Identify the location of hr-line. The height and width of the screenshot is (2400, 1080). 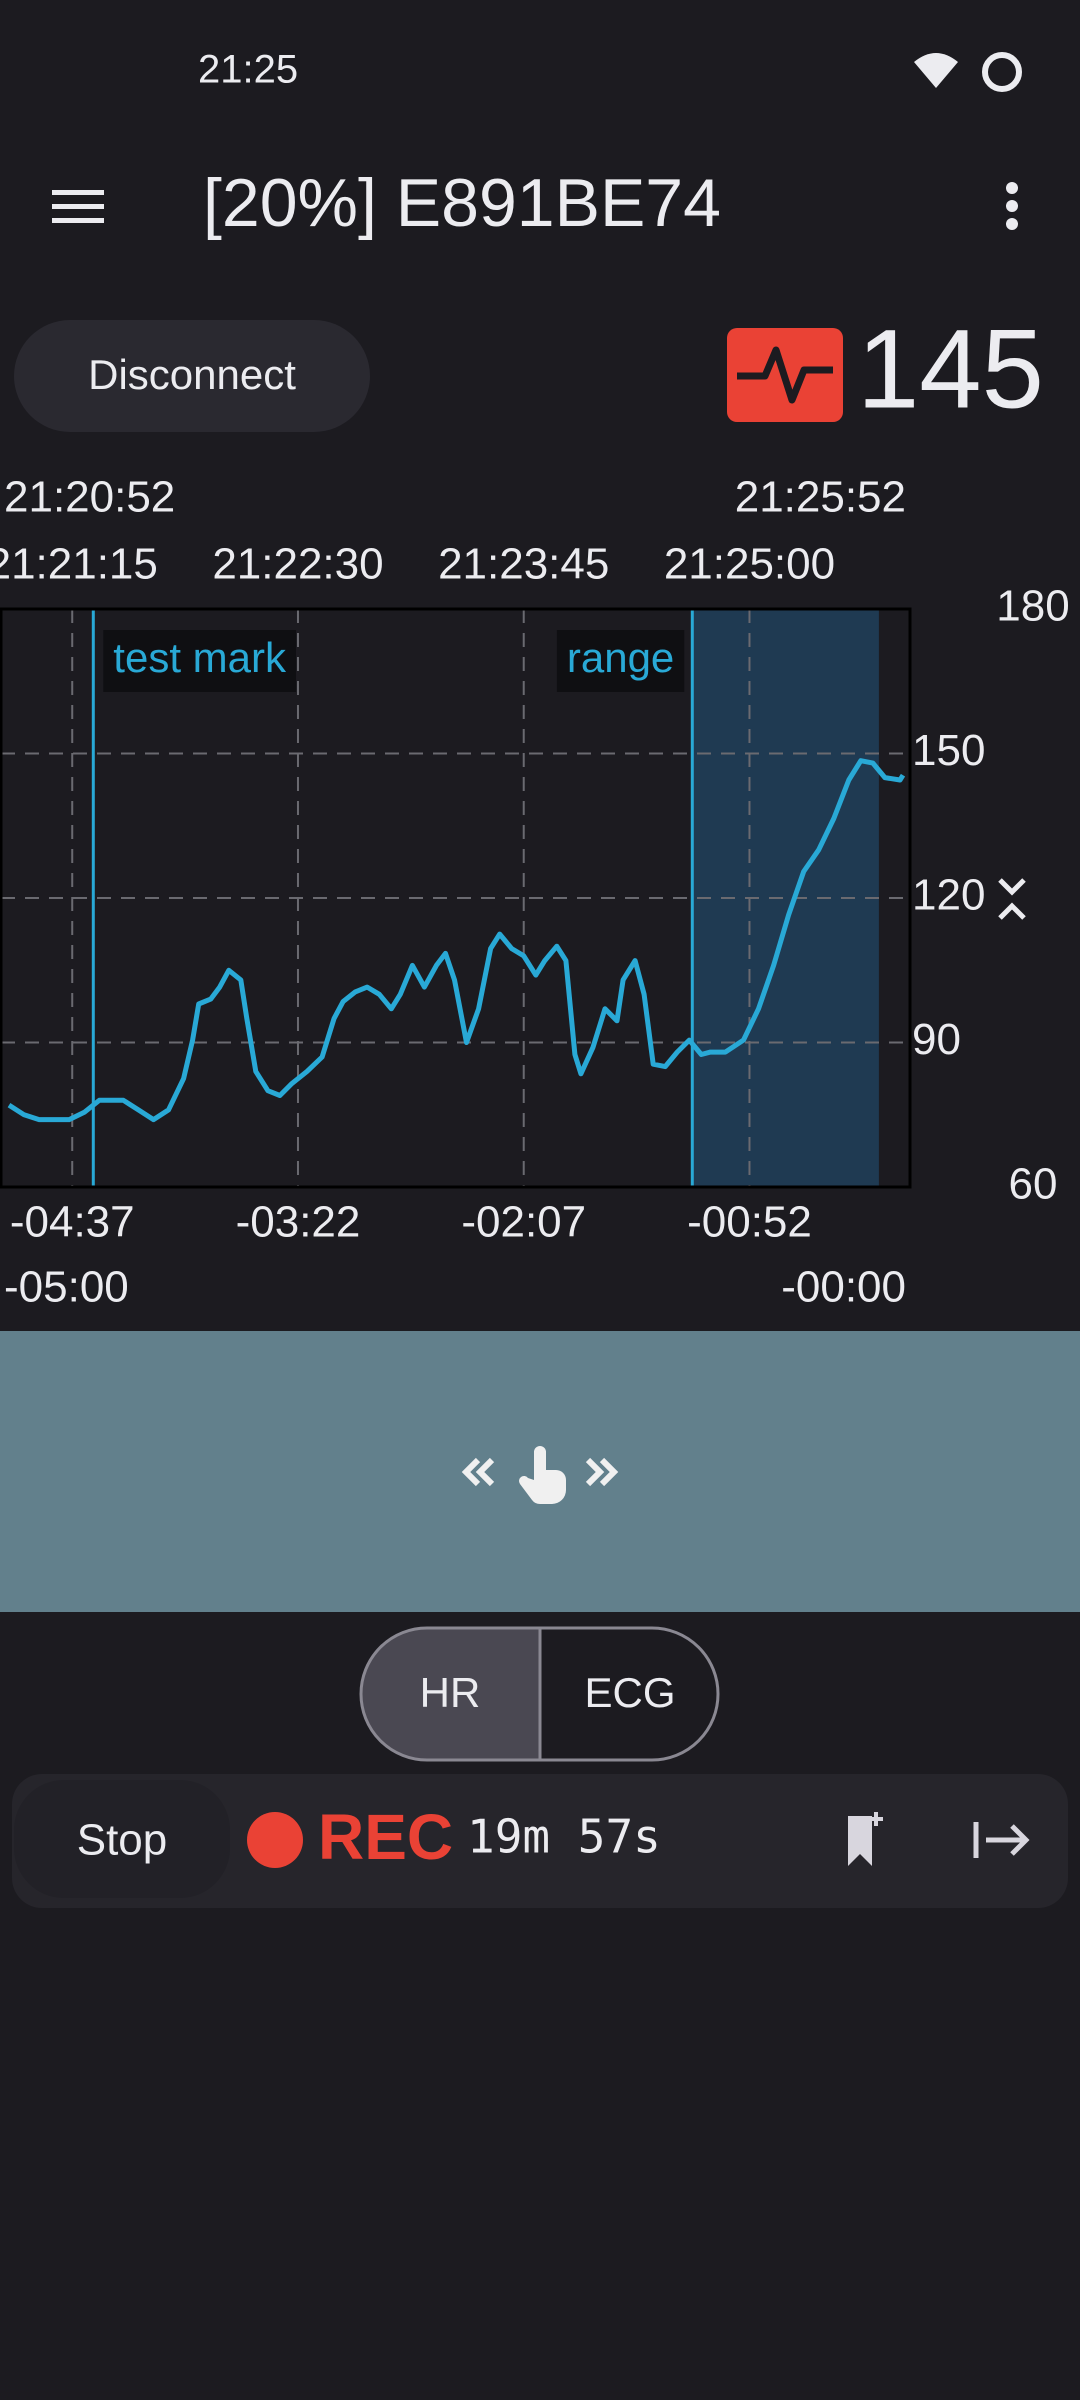
(456, 940).